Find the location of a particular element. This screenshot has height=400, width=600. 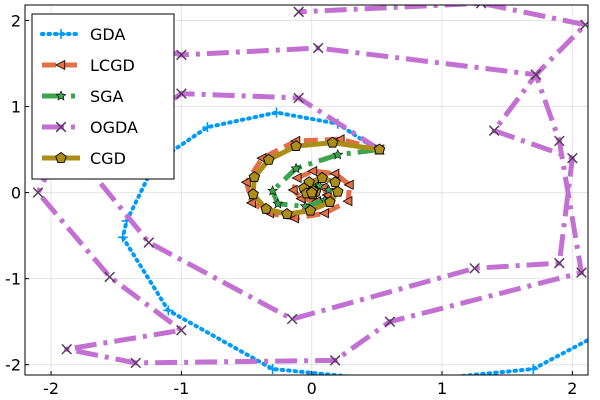

legend-item-gda: GDA is located at coordinates (82, 34).